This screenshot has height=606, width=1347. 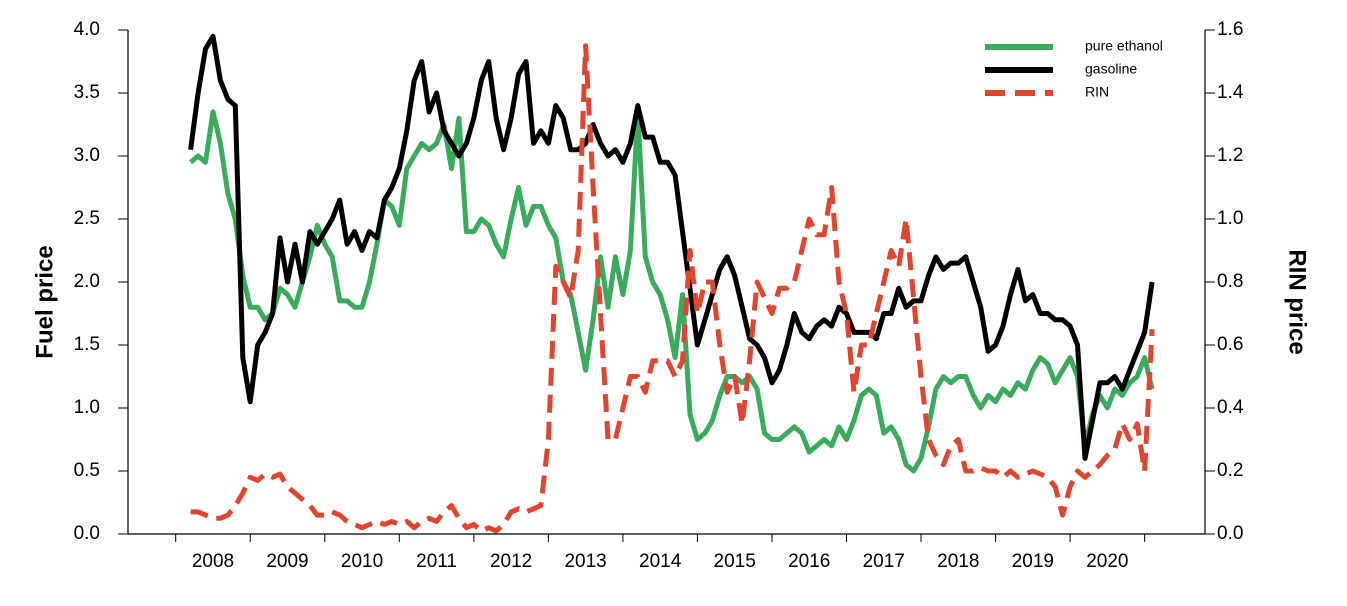 What do you see at coordinates (436, 561) in the screenshot?
I see `x-tick-label: 2011` at bounding box center [436, 561].